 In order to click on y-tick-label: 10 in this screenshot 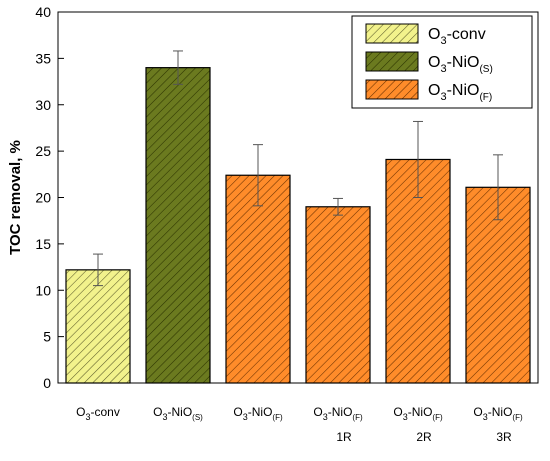, I will do `click(43, 290)`.